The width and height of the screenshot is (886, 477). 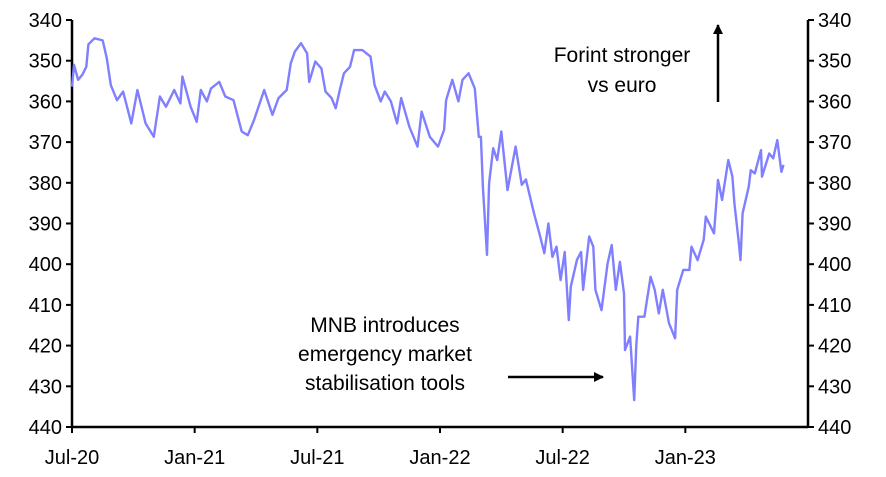 What do you see at coordinates (385, 383) in the screenshot?
I see `annotation-mnb-line3: stabilisation tools` at bounding box center [385, 383].